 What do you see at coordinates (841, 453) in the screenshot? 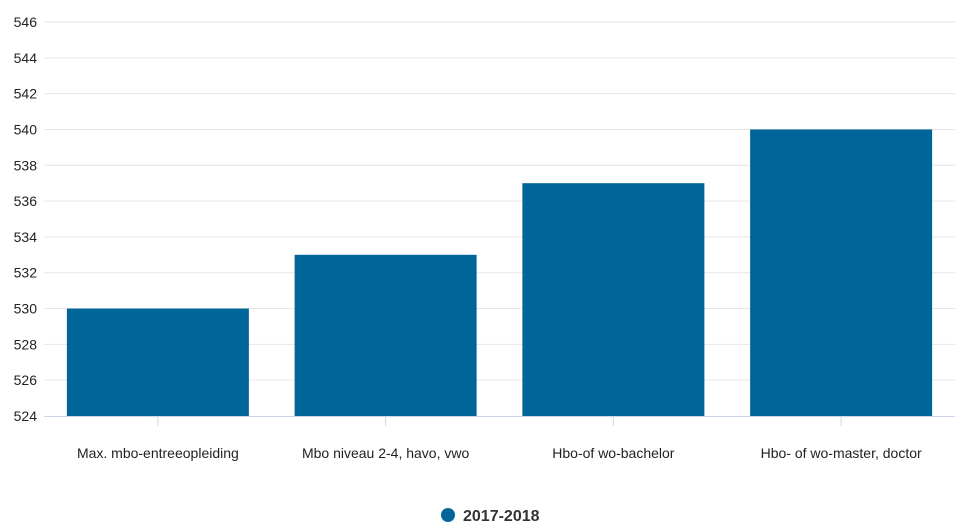
I see `x-category-label: Hbo- of wo-master, doctor` at bounding box center [841, 453].